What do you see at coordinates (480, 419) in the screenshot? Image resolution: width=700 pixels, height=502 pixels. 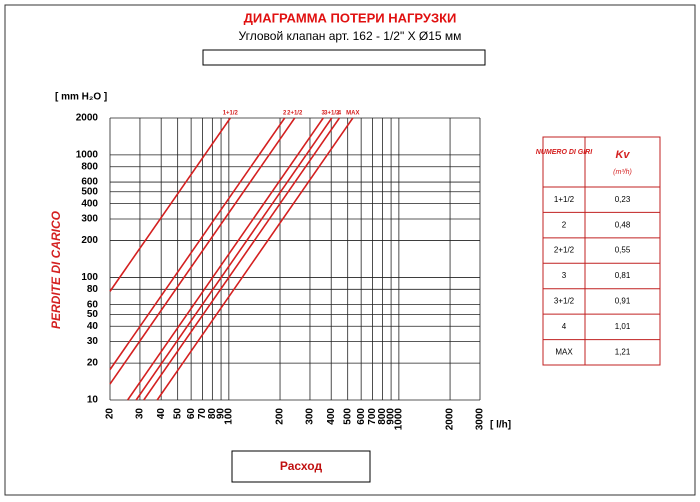 I see `x-tick-label: 3000` at bounding box center [480, 419].